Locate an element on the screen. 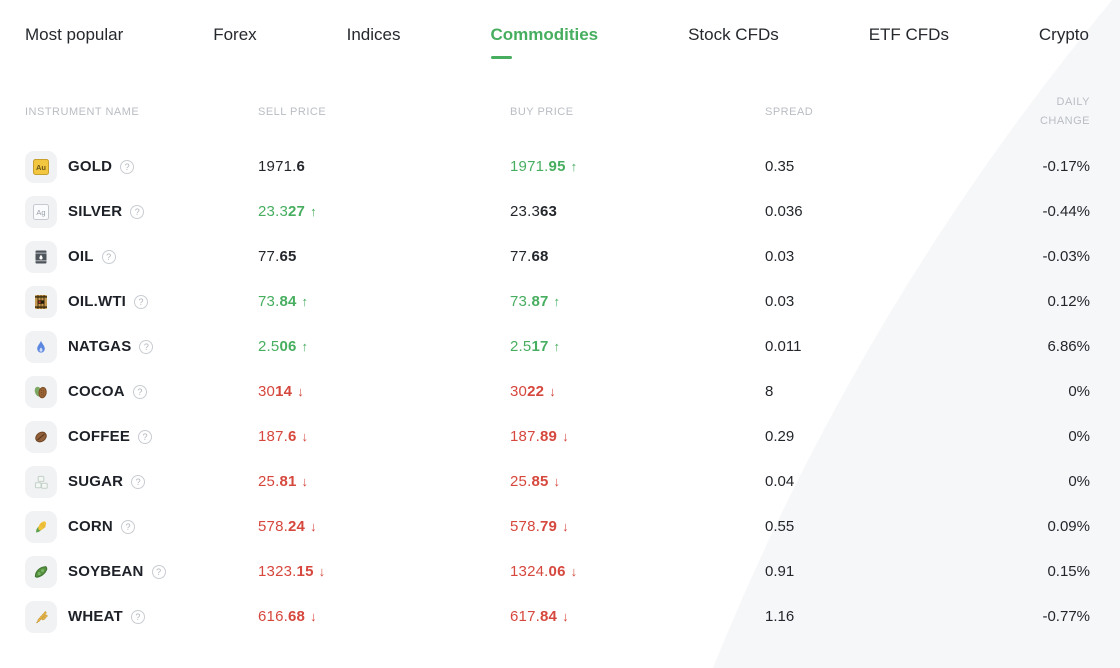 Image resolution: width=1120 pixels, height=668 pixels. buy-price: 3022 is located at coordinates (637, 391).